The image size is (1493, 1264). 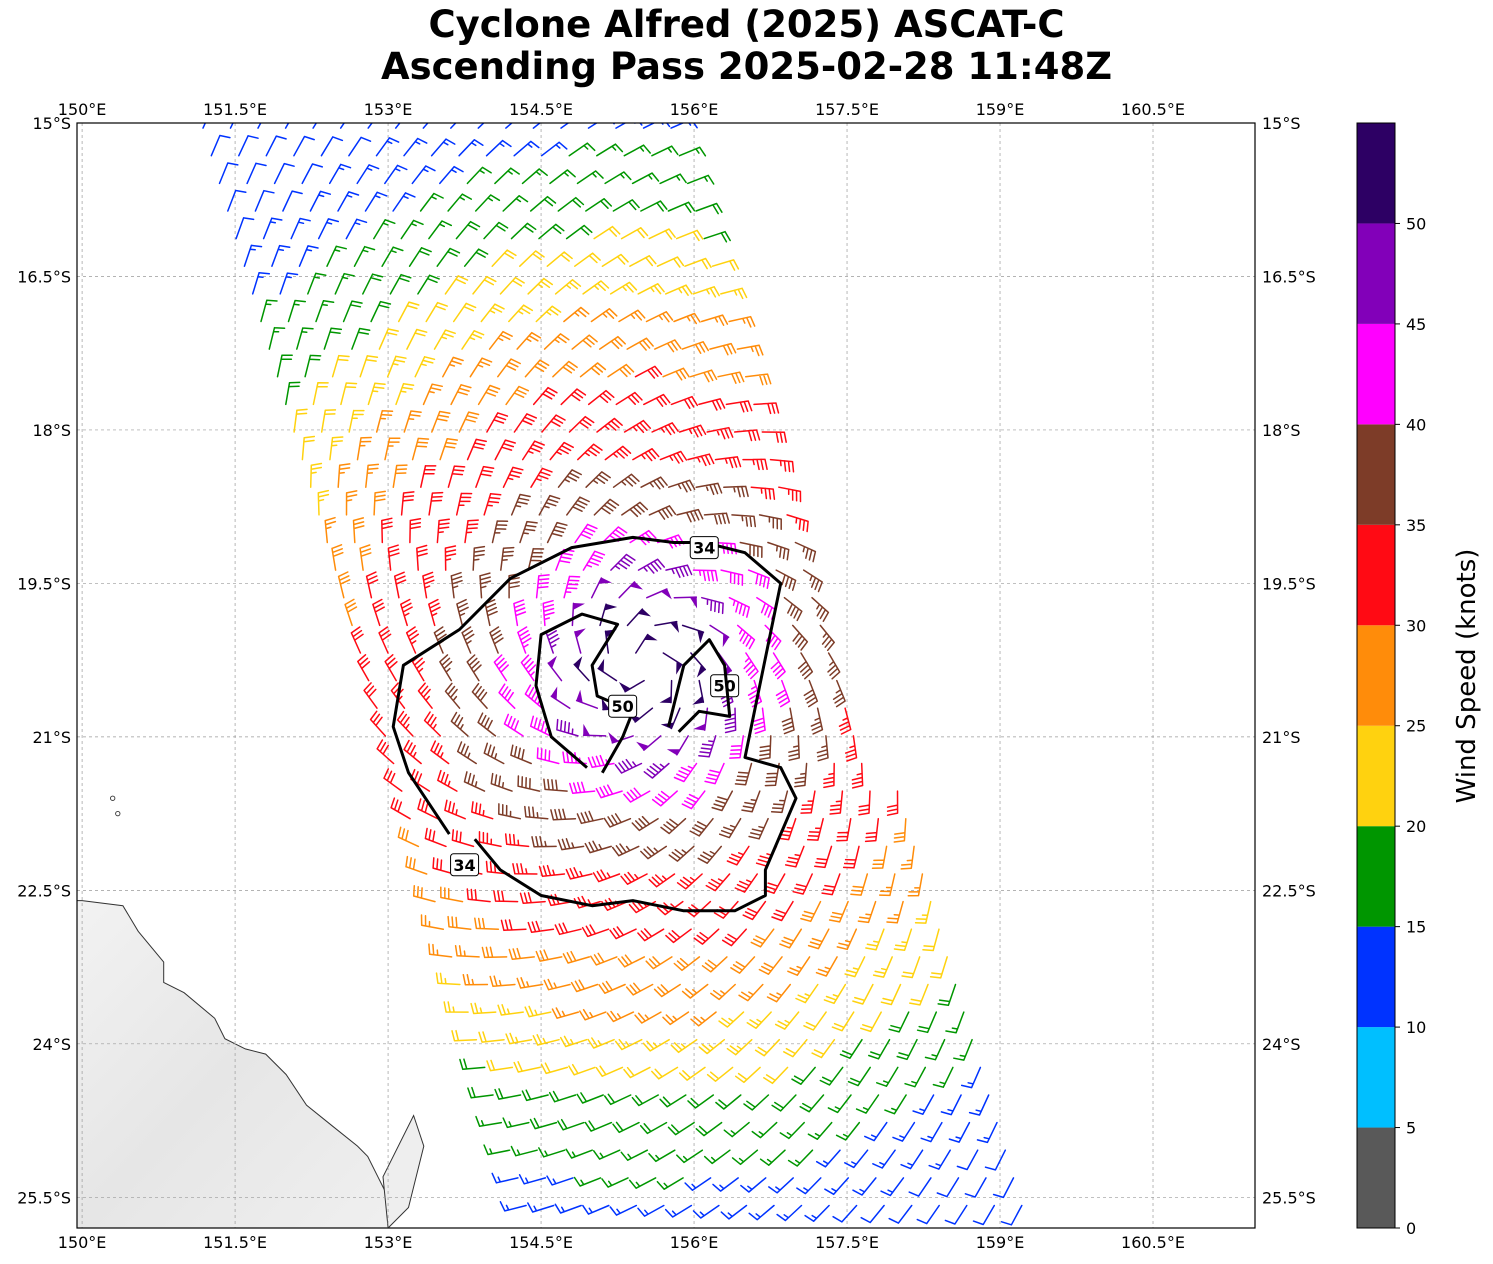 I want to click on lat-tick-label-right: 16.5°S, so click(x=1289, y=276).